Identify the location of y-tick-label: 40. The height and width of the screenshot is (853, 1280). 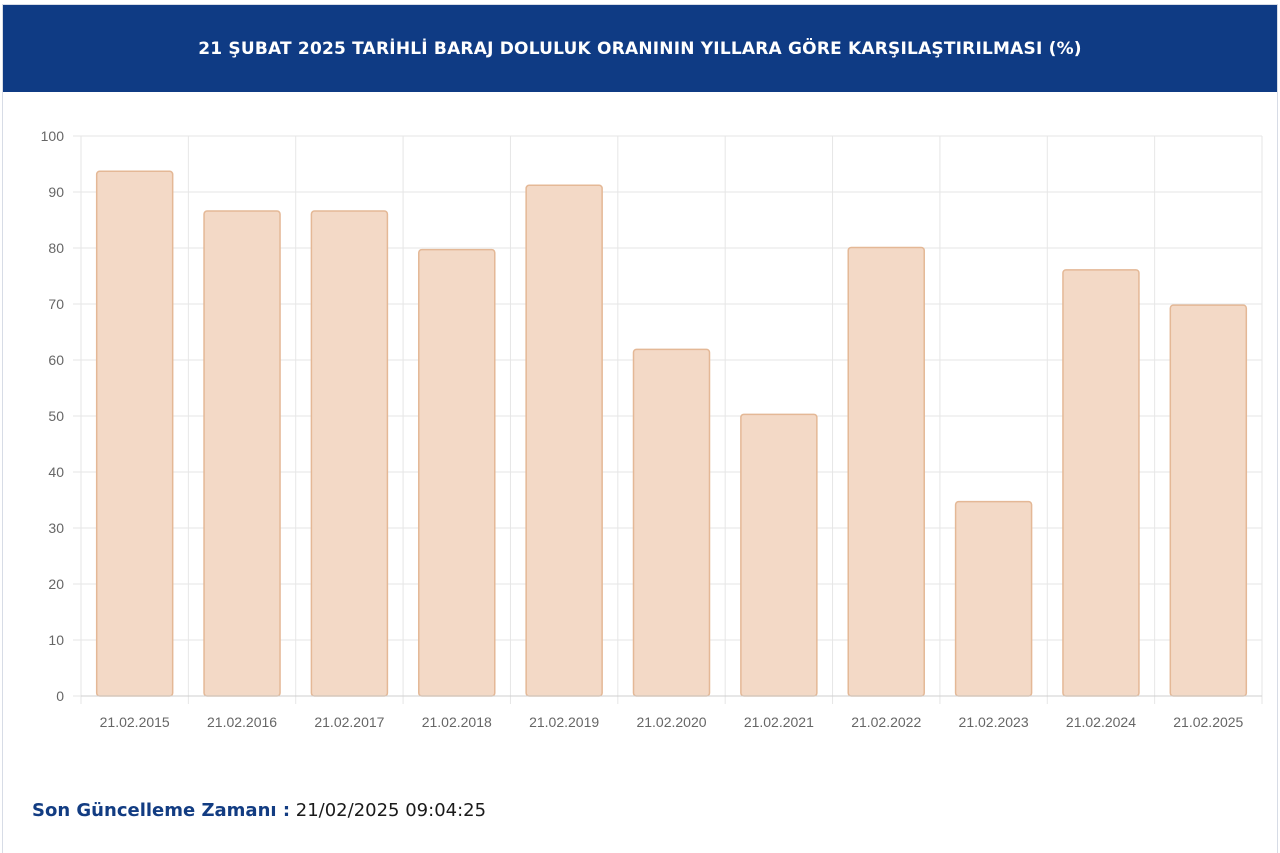
(56, 472).